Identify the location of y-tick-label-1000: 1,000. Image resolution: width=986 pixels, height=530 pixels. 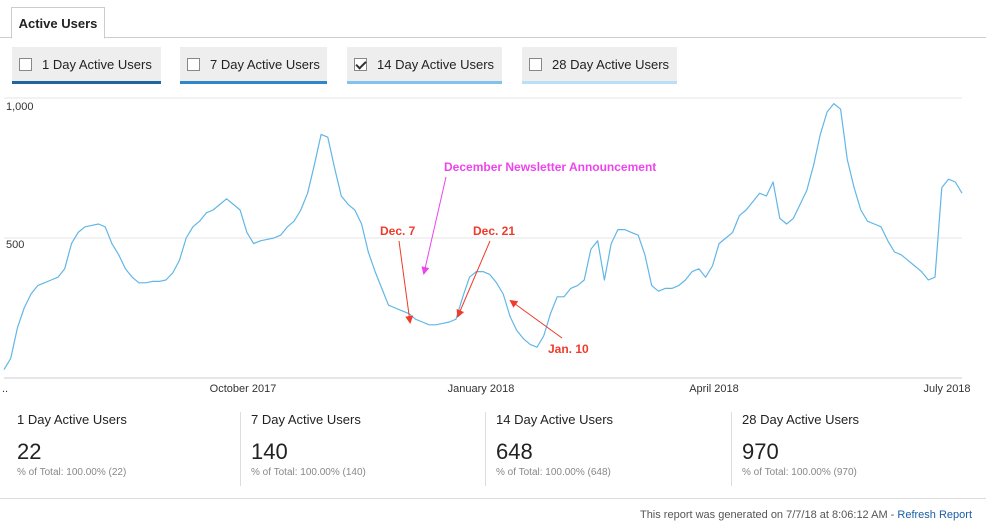
(20, 107).